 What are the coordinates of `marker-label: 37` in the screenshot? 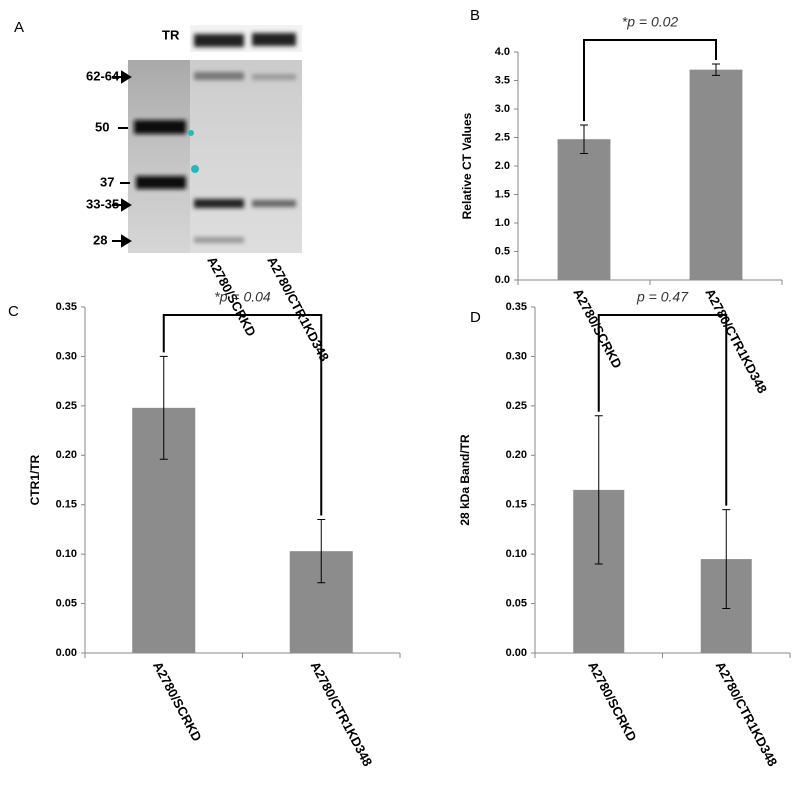 It's located at (107, 181).